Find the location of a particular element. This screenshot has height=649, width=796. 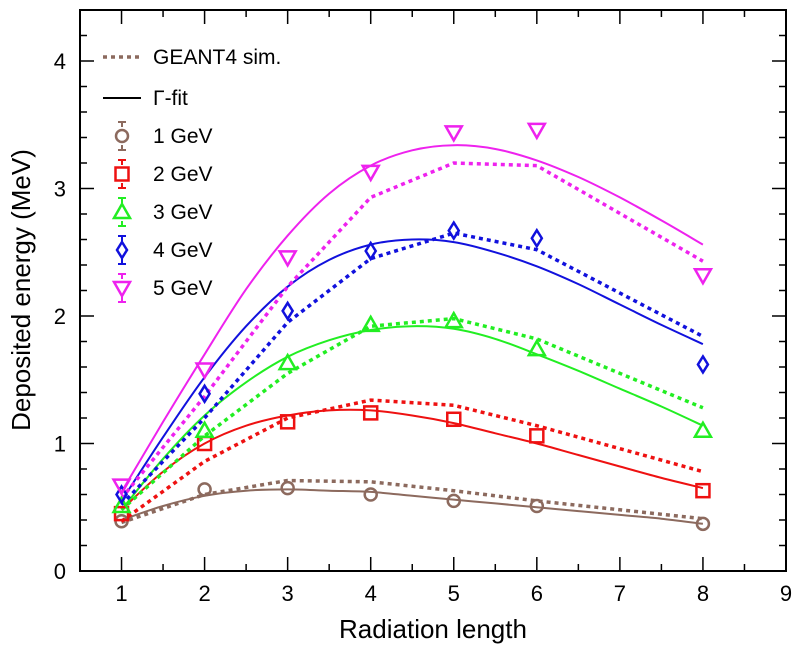

legend-sim-label: GEANT4 sim. is located at coordinates (217, 57).